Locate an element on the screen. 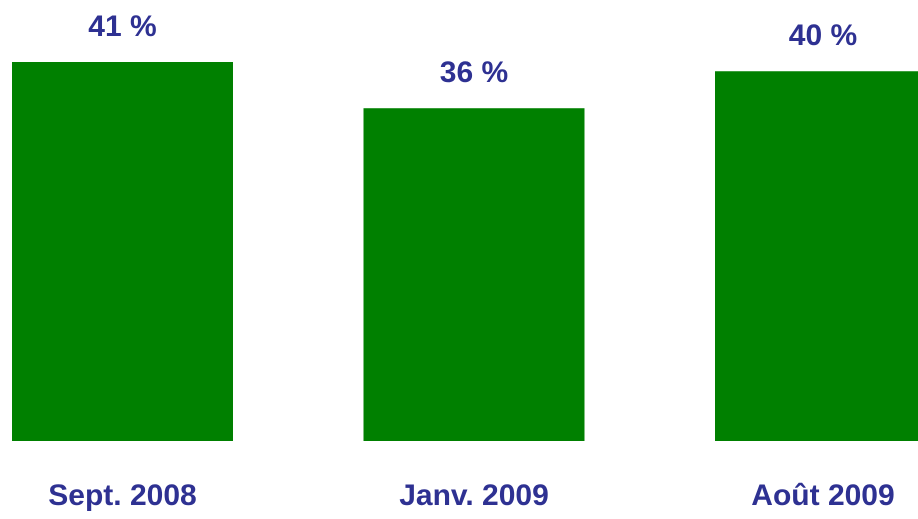 The height and width of the screenshot is (519, 918). category-label: Août 2009 is located at coordinates (822, 495).